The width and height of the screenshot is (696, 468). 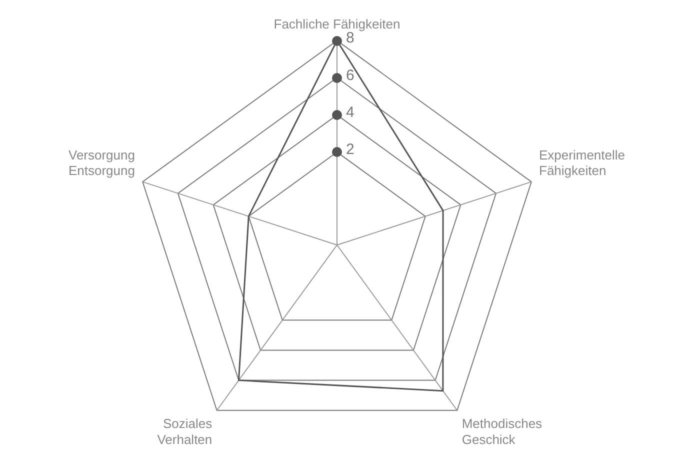 I want to click on spoke-label: Methodisches Geschick, so click(x=502, y=431).